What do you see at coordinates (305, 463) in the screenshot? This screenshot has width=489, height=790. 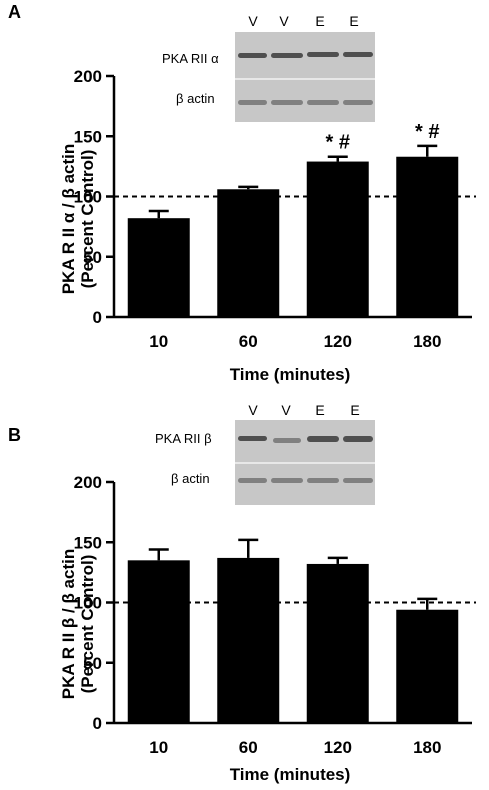 I see `panel-b-blot-divider` at bounding box center [305, 463].